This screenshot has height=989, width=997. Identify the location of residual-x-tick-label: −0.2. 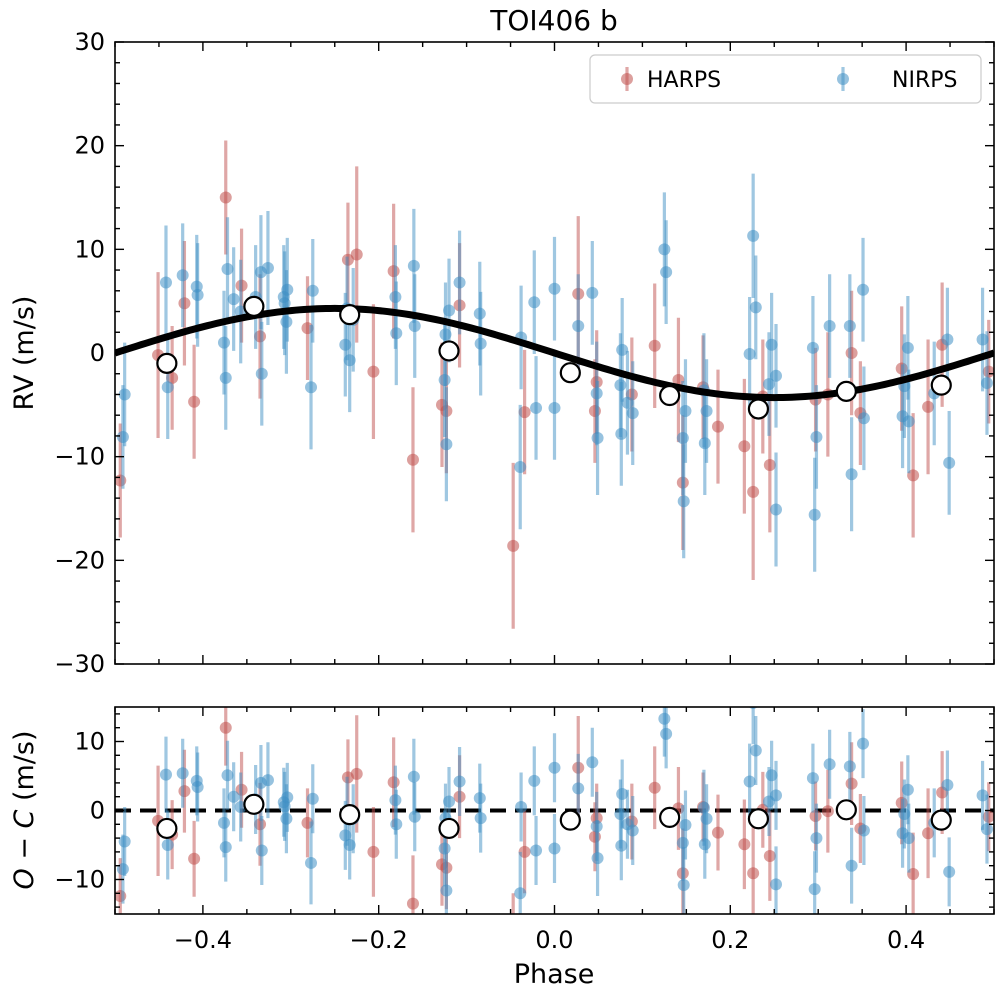
(379, 940).